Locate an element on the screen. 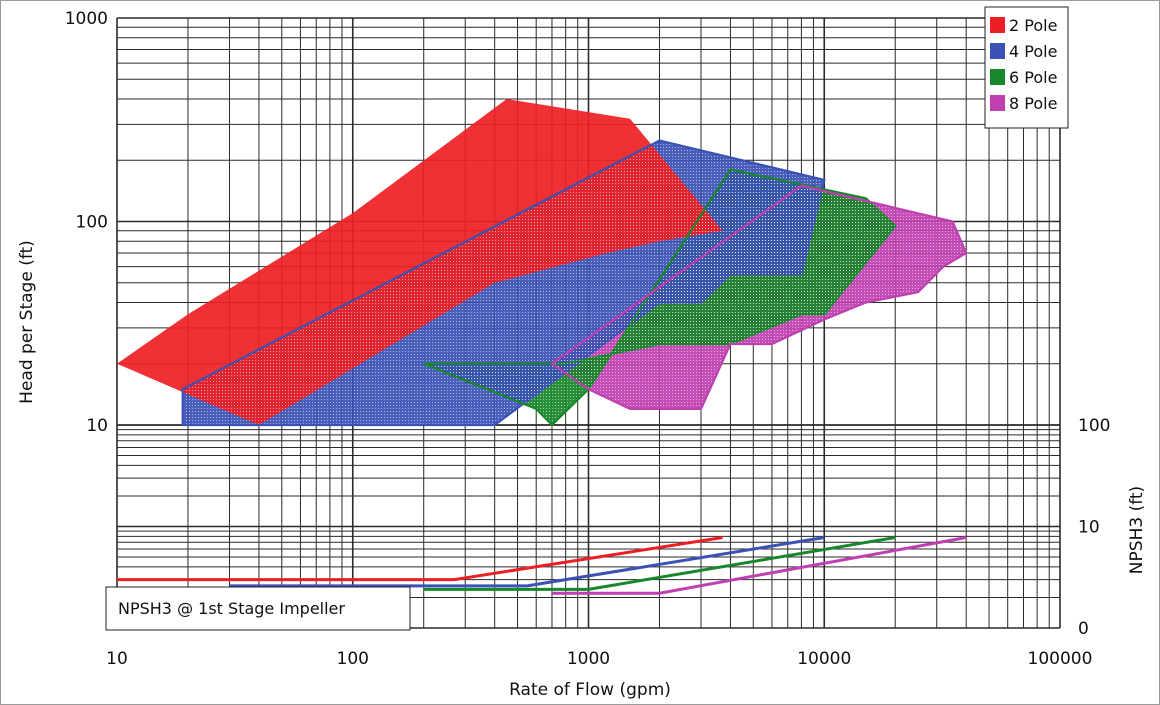  npsh3-line-4-pole is located at coordinates (527, 562).